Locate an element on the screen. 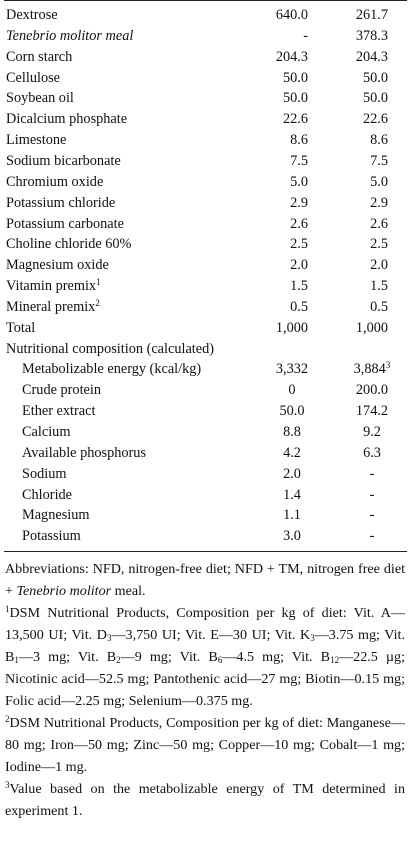 Image resolution: width=411 pixels, height=861 pixels. nfd-tm-value: 2.5 is located at coordinates (379, 244).